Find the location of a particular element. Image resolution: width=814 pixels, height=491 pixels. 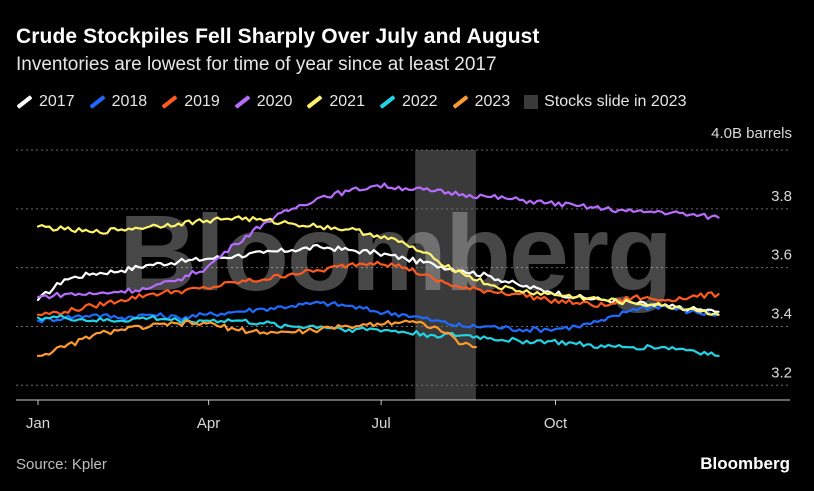

legend-label: 2021 is located at coordinates (347, 101).